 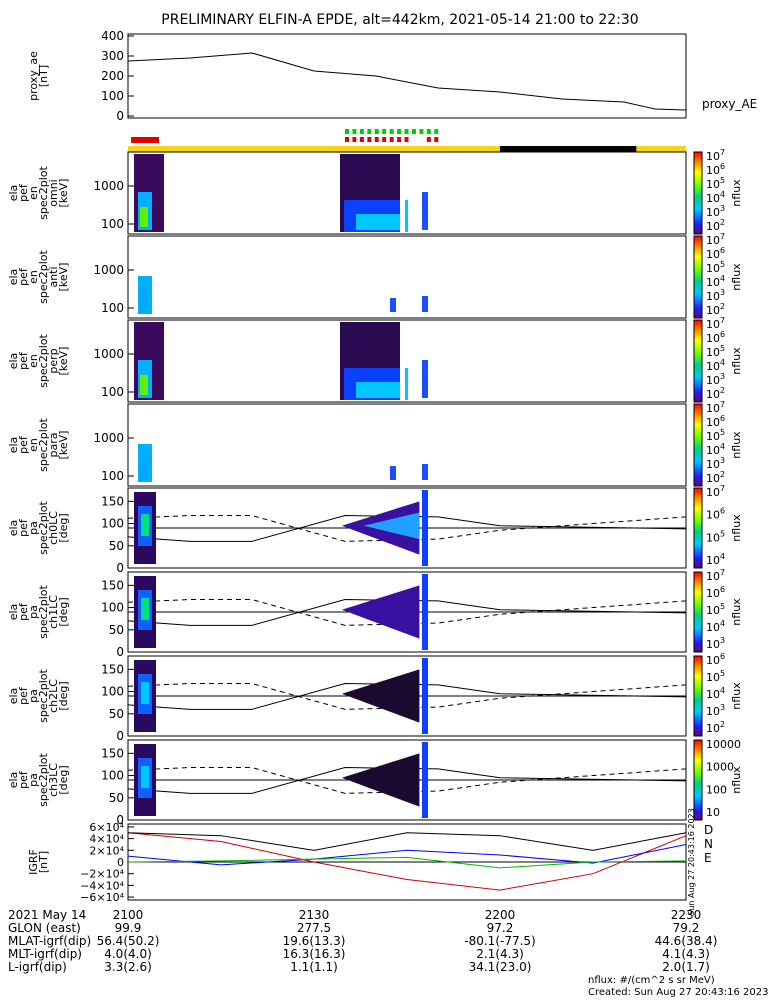 I want to click on en-omni-cbar-tick: 10⁴, so click(x=715, y=197).